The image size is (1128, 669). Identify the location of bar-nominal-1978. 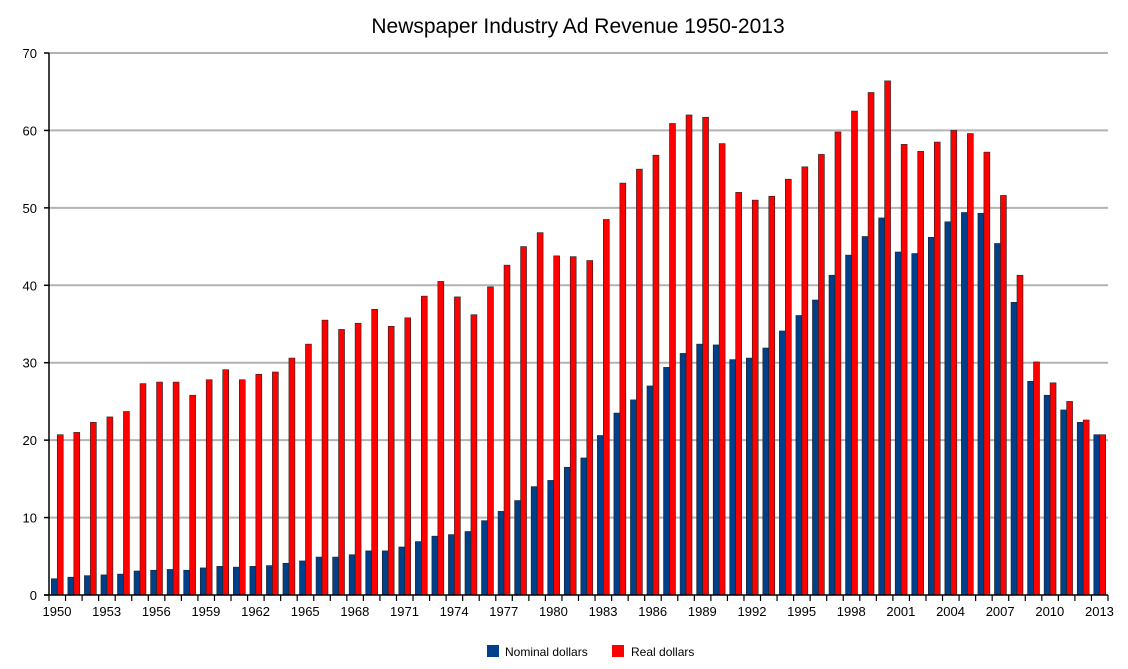
(517, 548).